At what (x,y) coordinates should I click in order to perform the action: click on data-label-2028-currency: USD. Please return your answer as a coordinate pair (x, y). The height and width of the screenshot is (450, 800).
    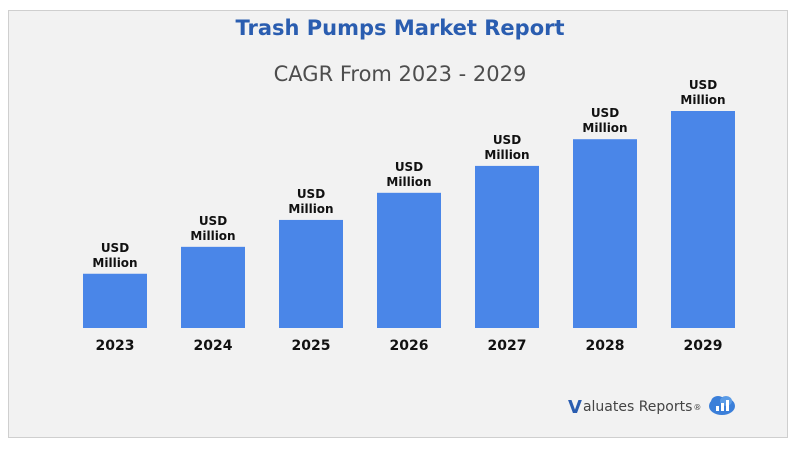
    Looking at the image, I should click on (605, 113).